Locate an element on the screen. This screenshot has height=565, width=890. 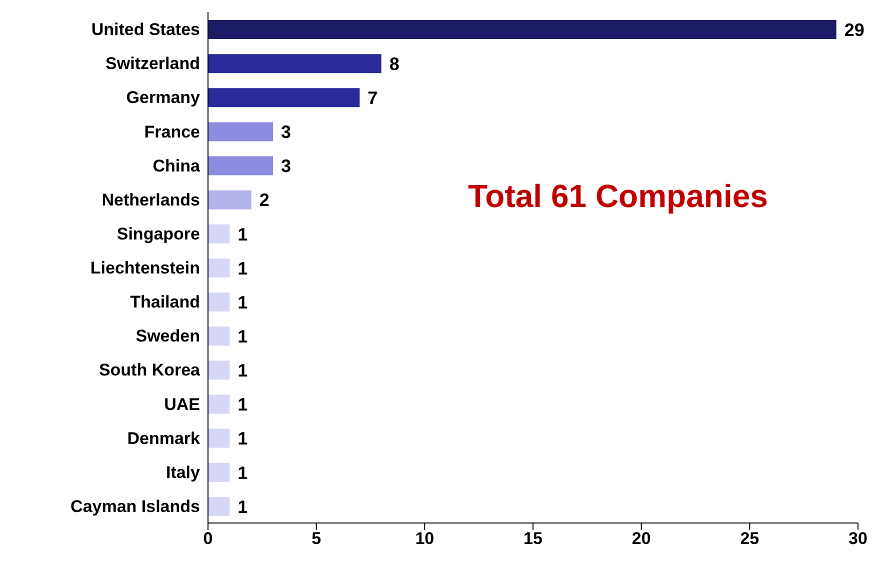
y-tick-label: Sweden is located at coordinates (168, 336).